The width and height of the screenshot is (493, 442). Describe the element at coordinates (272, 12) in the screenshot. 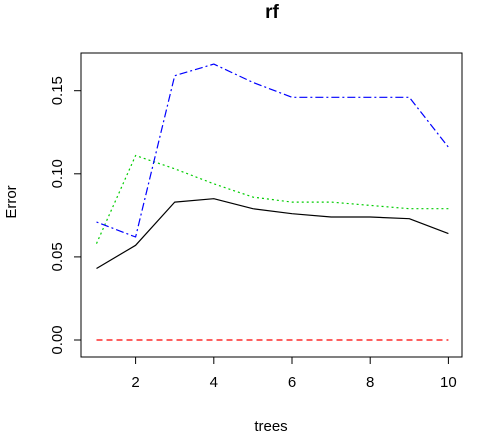

I see `chart-title: rf` at that location.